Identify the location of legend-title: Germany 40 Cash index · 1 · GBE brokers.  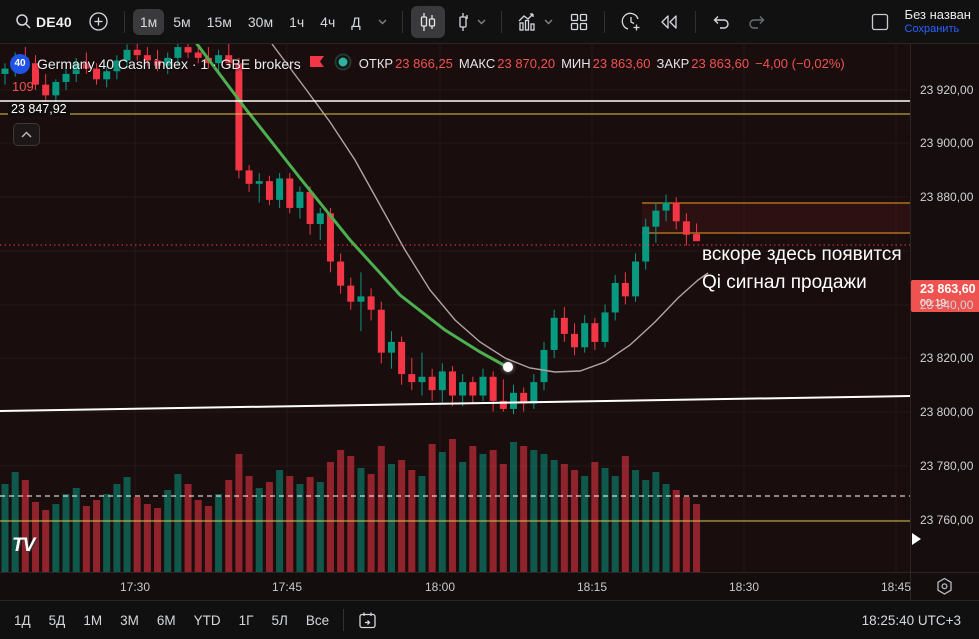
(169, 63).